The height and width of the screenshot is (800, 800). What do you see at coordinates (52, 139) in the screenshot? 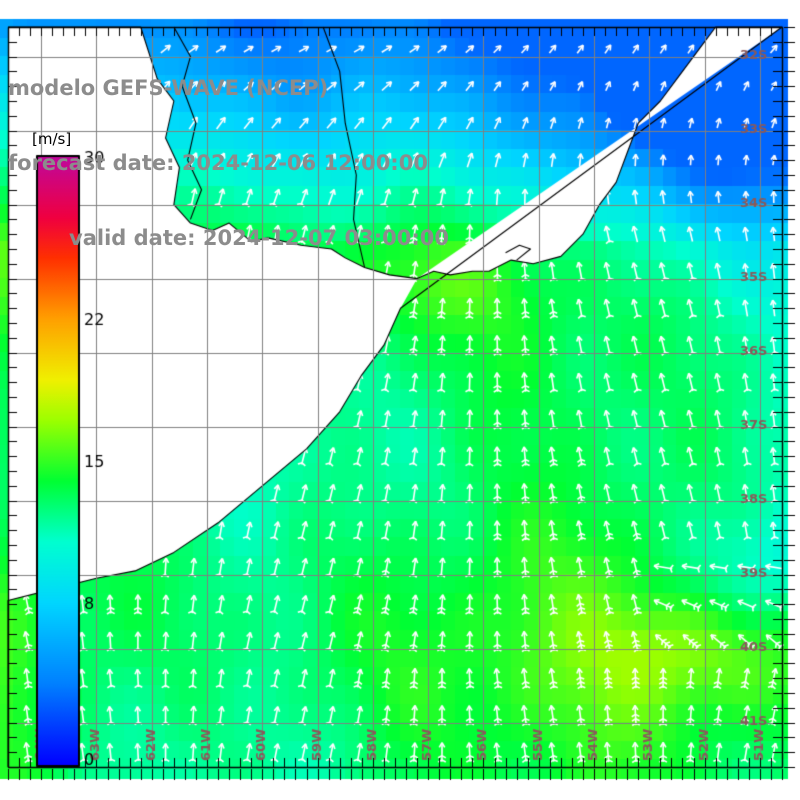
I see `colorbar-unit-label: [m/s]` at bounding box center [52, 139].